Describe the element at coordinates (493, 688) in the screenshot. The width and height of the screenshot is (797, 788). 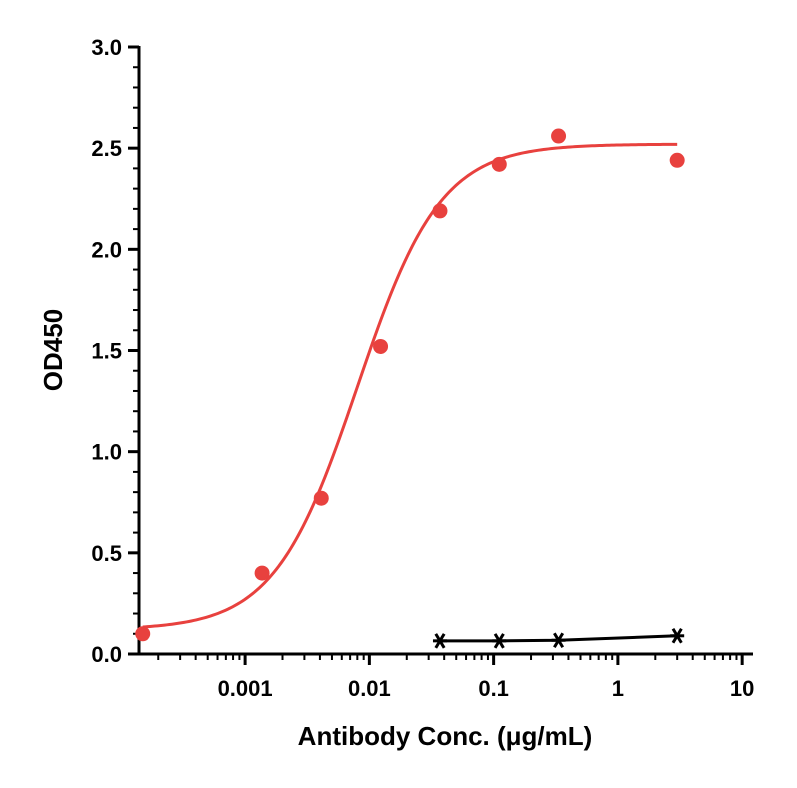
I see `x-tick-label: 0.1` at that location.